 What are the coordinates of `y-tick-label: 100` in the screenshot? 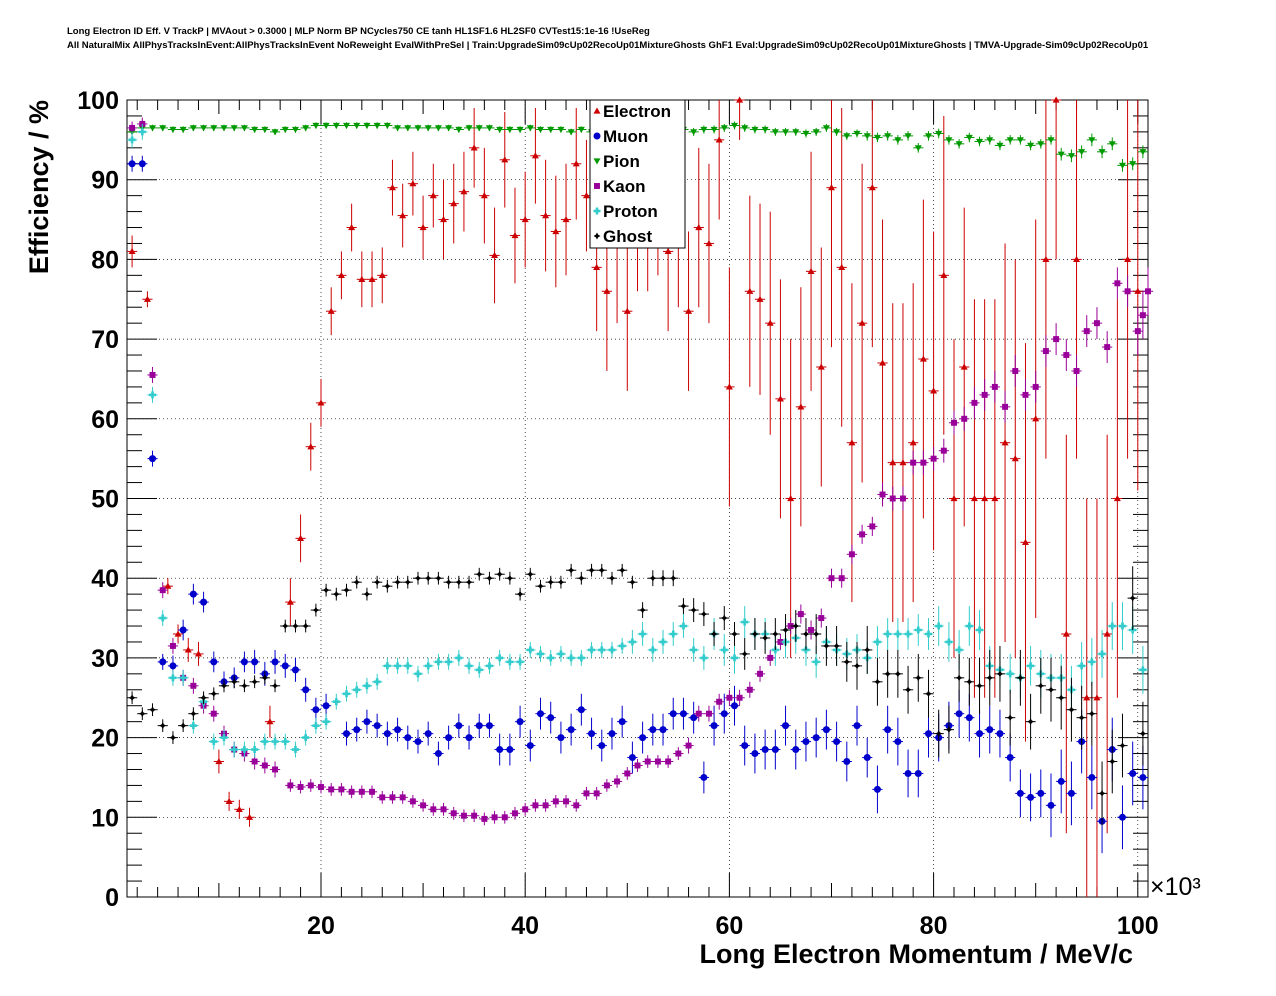 It's located at (98, 101).